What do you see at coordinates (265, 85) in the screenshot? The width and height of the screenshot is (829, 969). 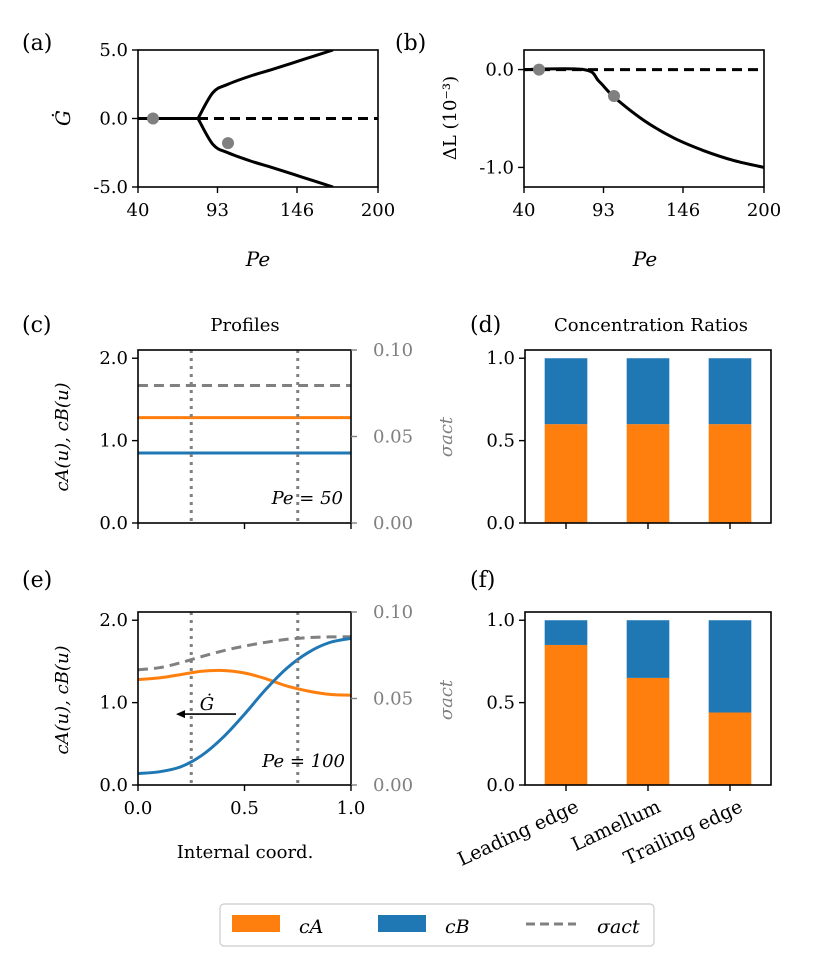 I see `a-series-upper-branch` at bounding box center [265, 85].